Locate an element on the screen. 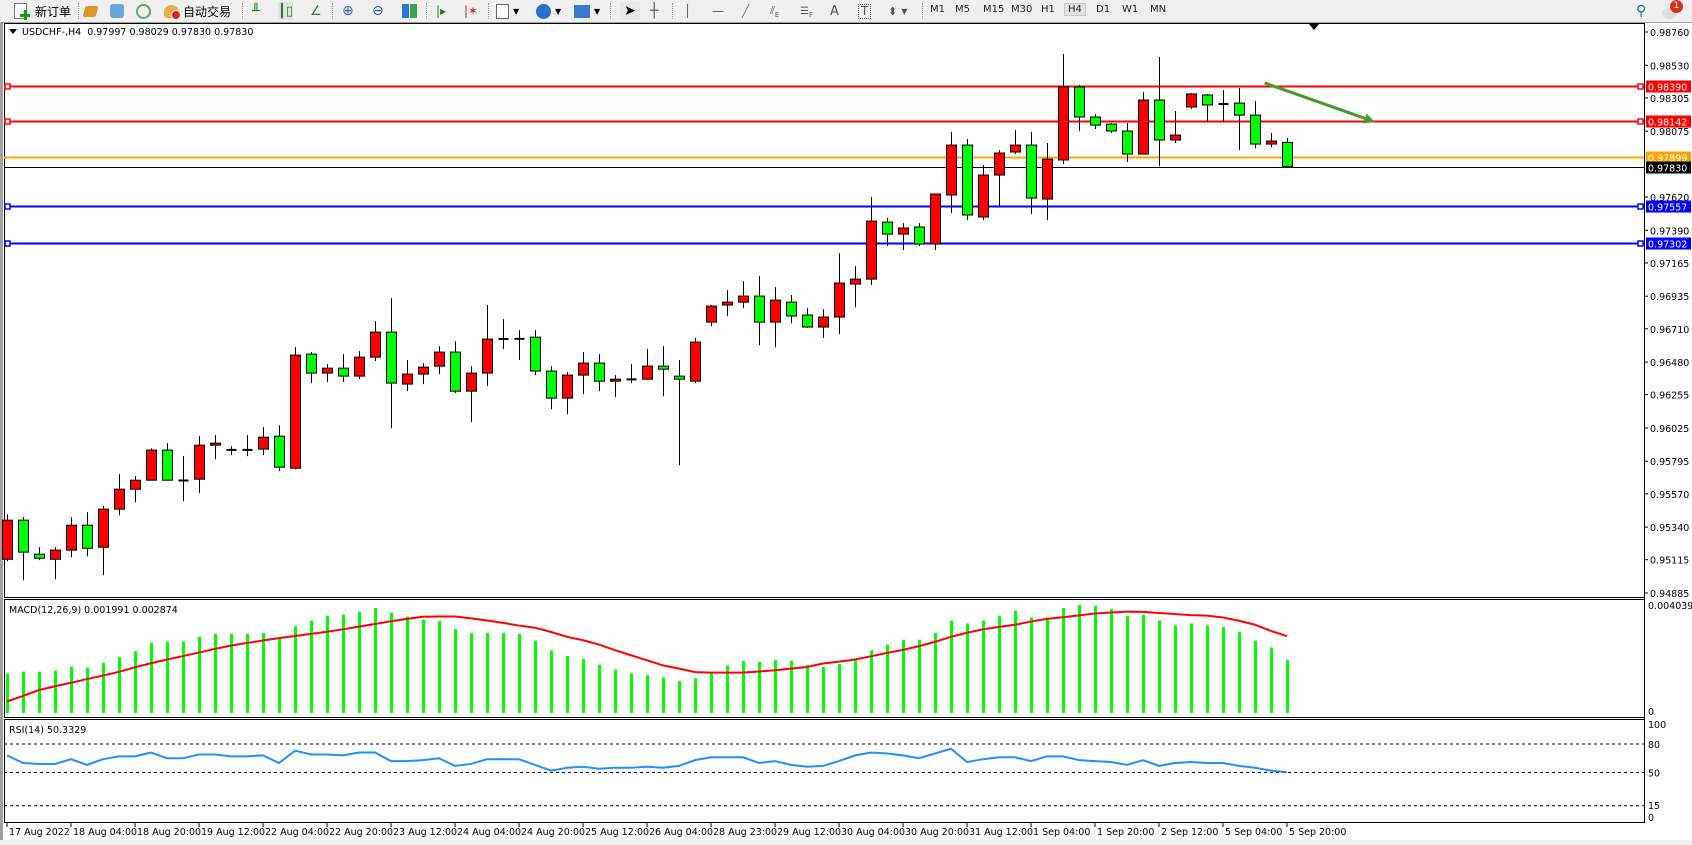 The width and height of the screenshot is (1692, 845). crosshair-button: ┼ is located at coordinates (654, 11).